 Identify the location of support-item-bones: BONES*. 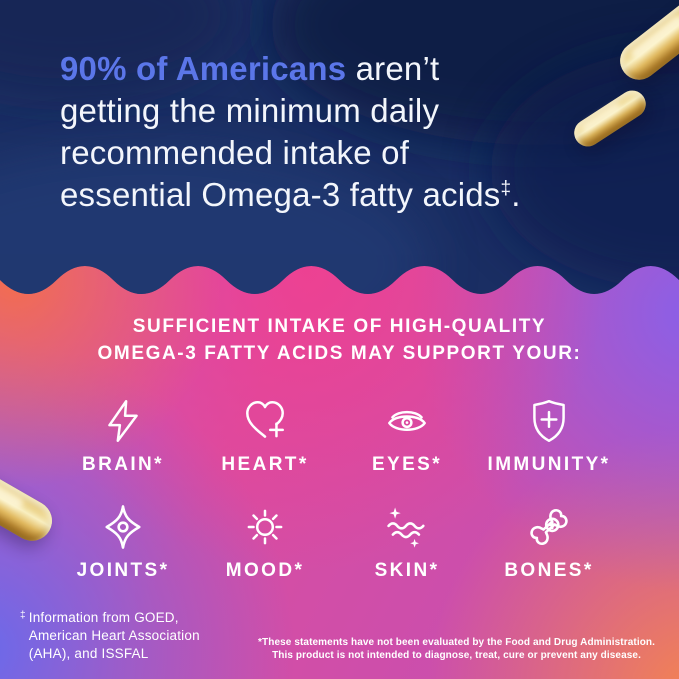
(549, 541).